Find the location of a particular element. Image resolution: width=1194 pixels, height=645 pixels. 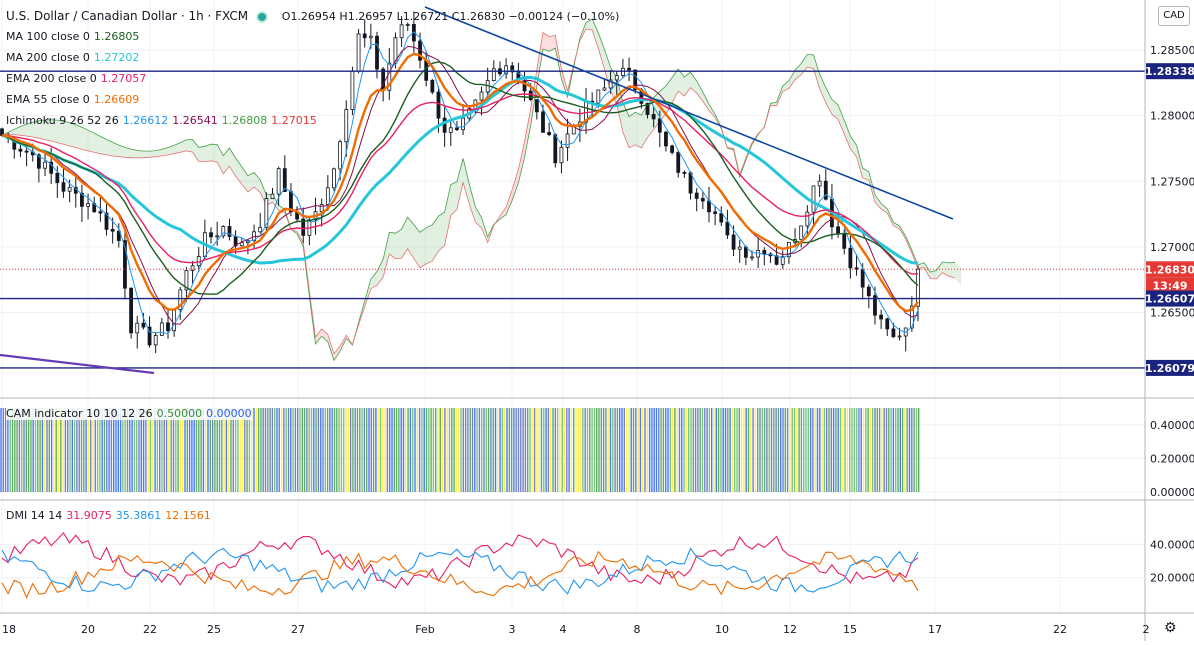

price-badge is located at coordinates (1170, 269).